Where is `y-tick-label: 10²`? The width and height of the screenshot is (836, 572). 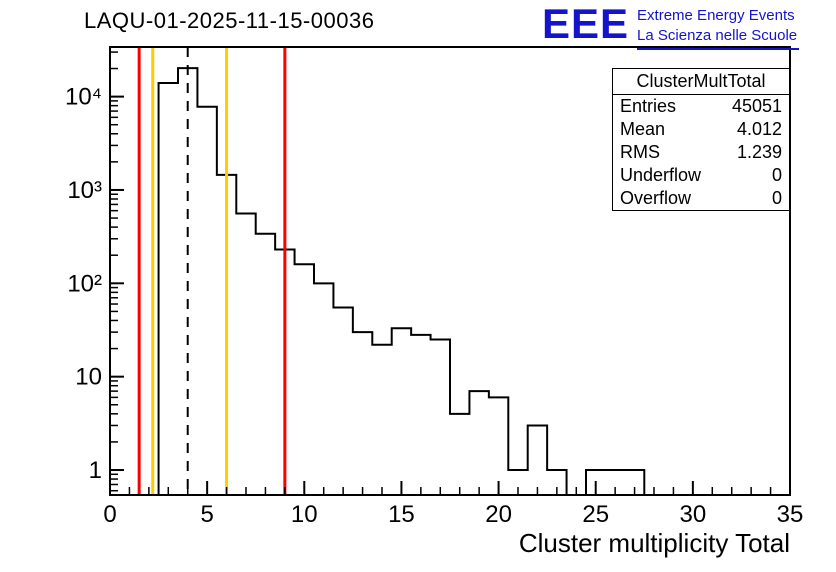
y-tick-label: 10² is located at coordinates (84, 283).